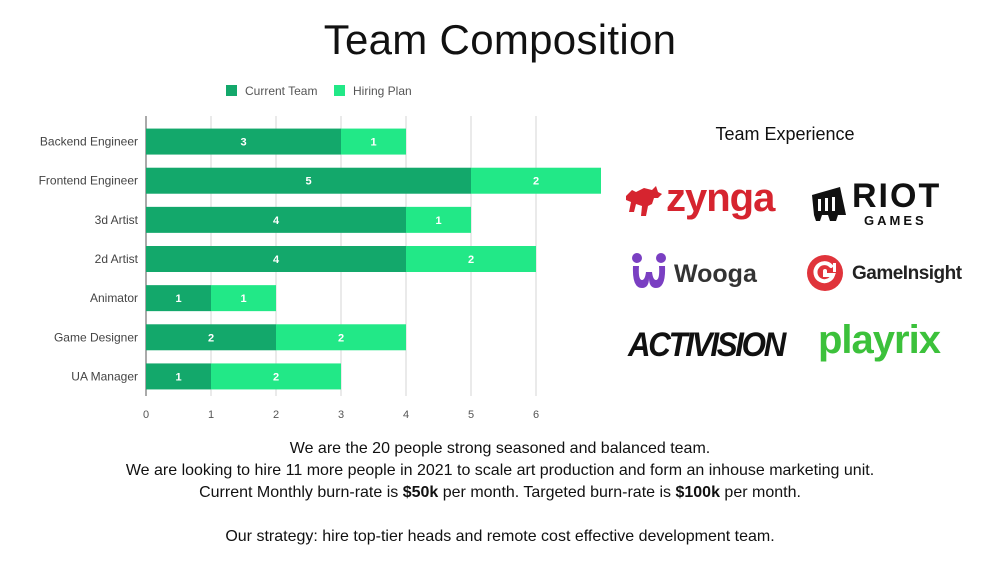 The image size is (1000, 563). What do you see at coordinates (720, 198) in the screenshot?
I see `zynga-wordmark: zynga` at bounding box center [720, 198].